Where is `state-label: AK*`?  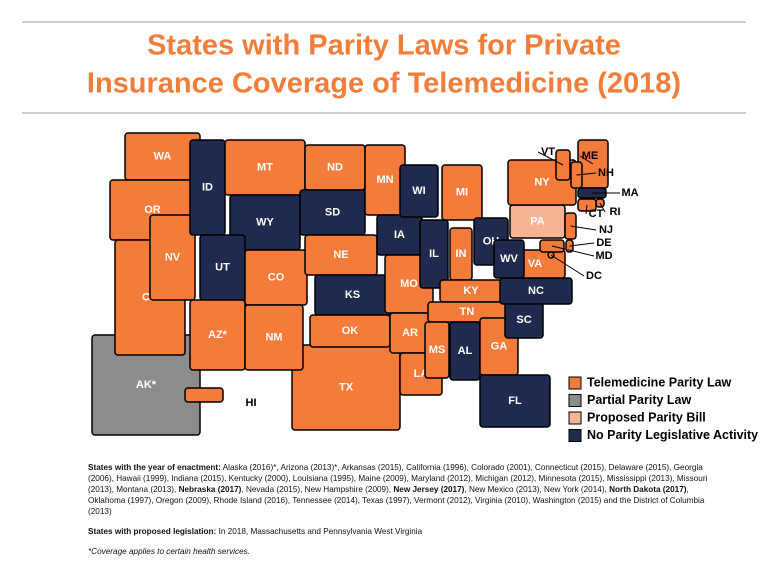
state-label: AK* is located at coordinates (146, 385).